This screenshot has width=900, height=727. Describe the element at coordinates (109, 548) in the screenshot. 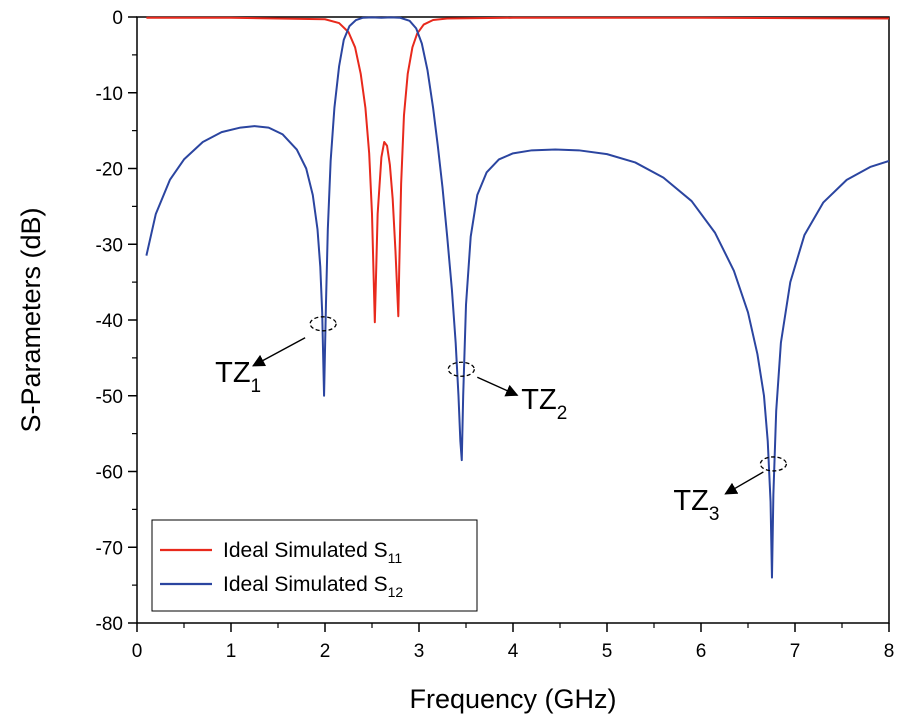

I see `y-tick-label: -70` at that location.